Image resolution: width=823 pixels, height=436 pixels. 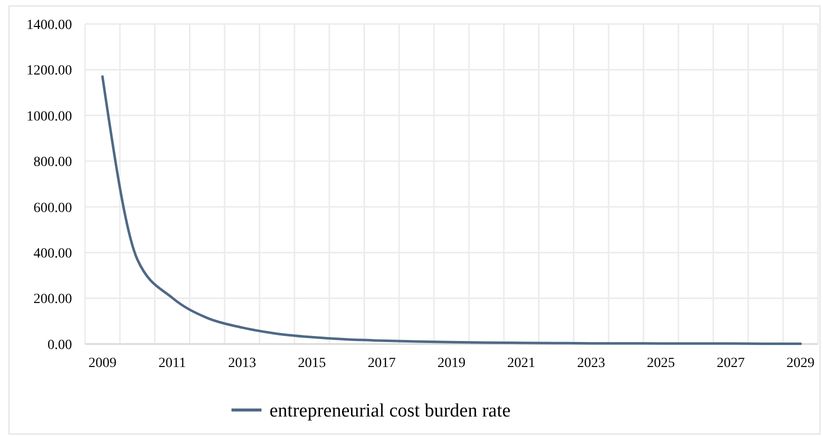 I want to click on x-tick-label: 2021, so click(x=521, y=363).